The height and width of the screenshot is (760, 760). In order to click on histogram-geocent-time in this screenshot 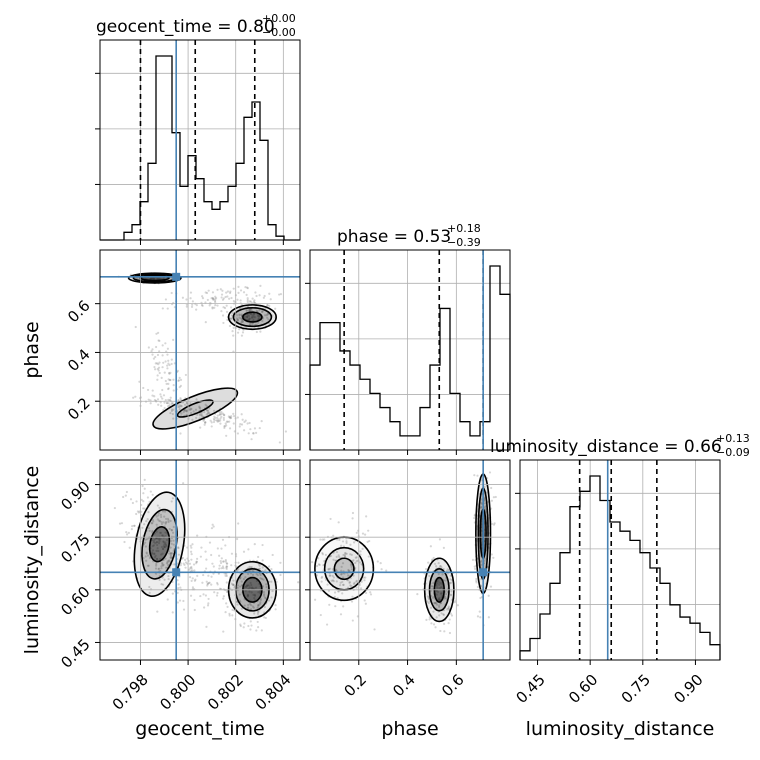, I will do `click(200, 148)`.